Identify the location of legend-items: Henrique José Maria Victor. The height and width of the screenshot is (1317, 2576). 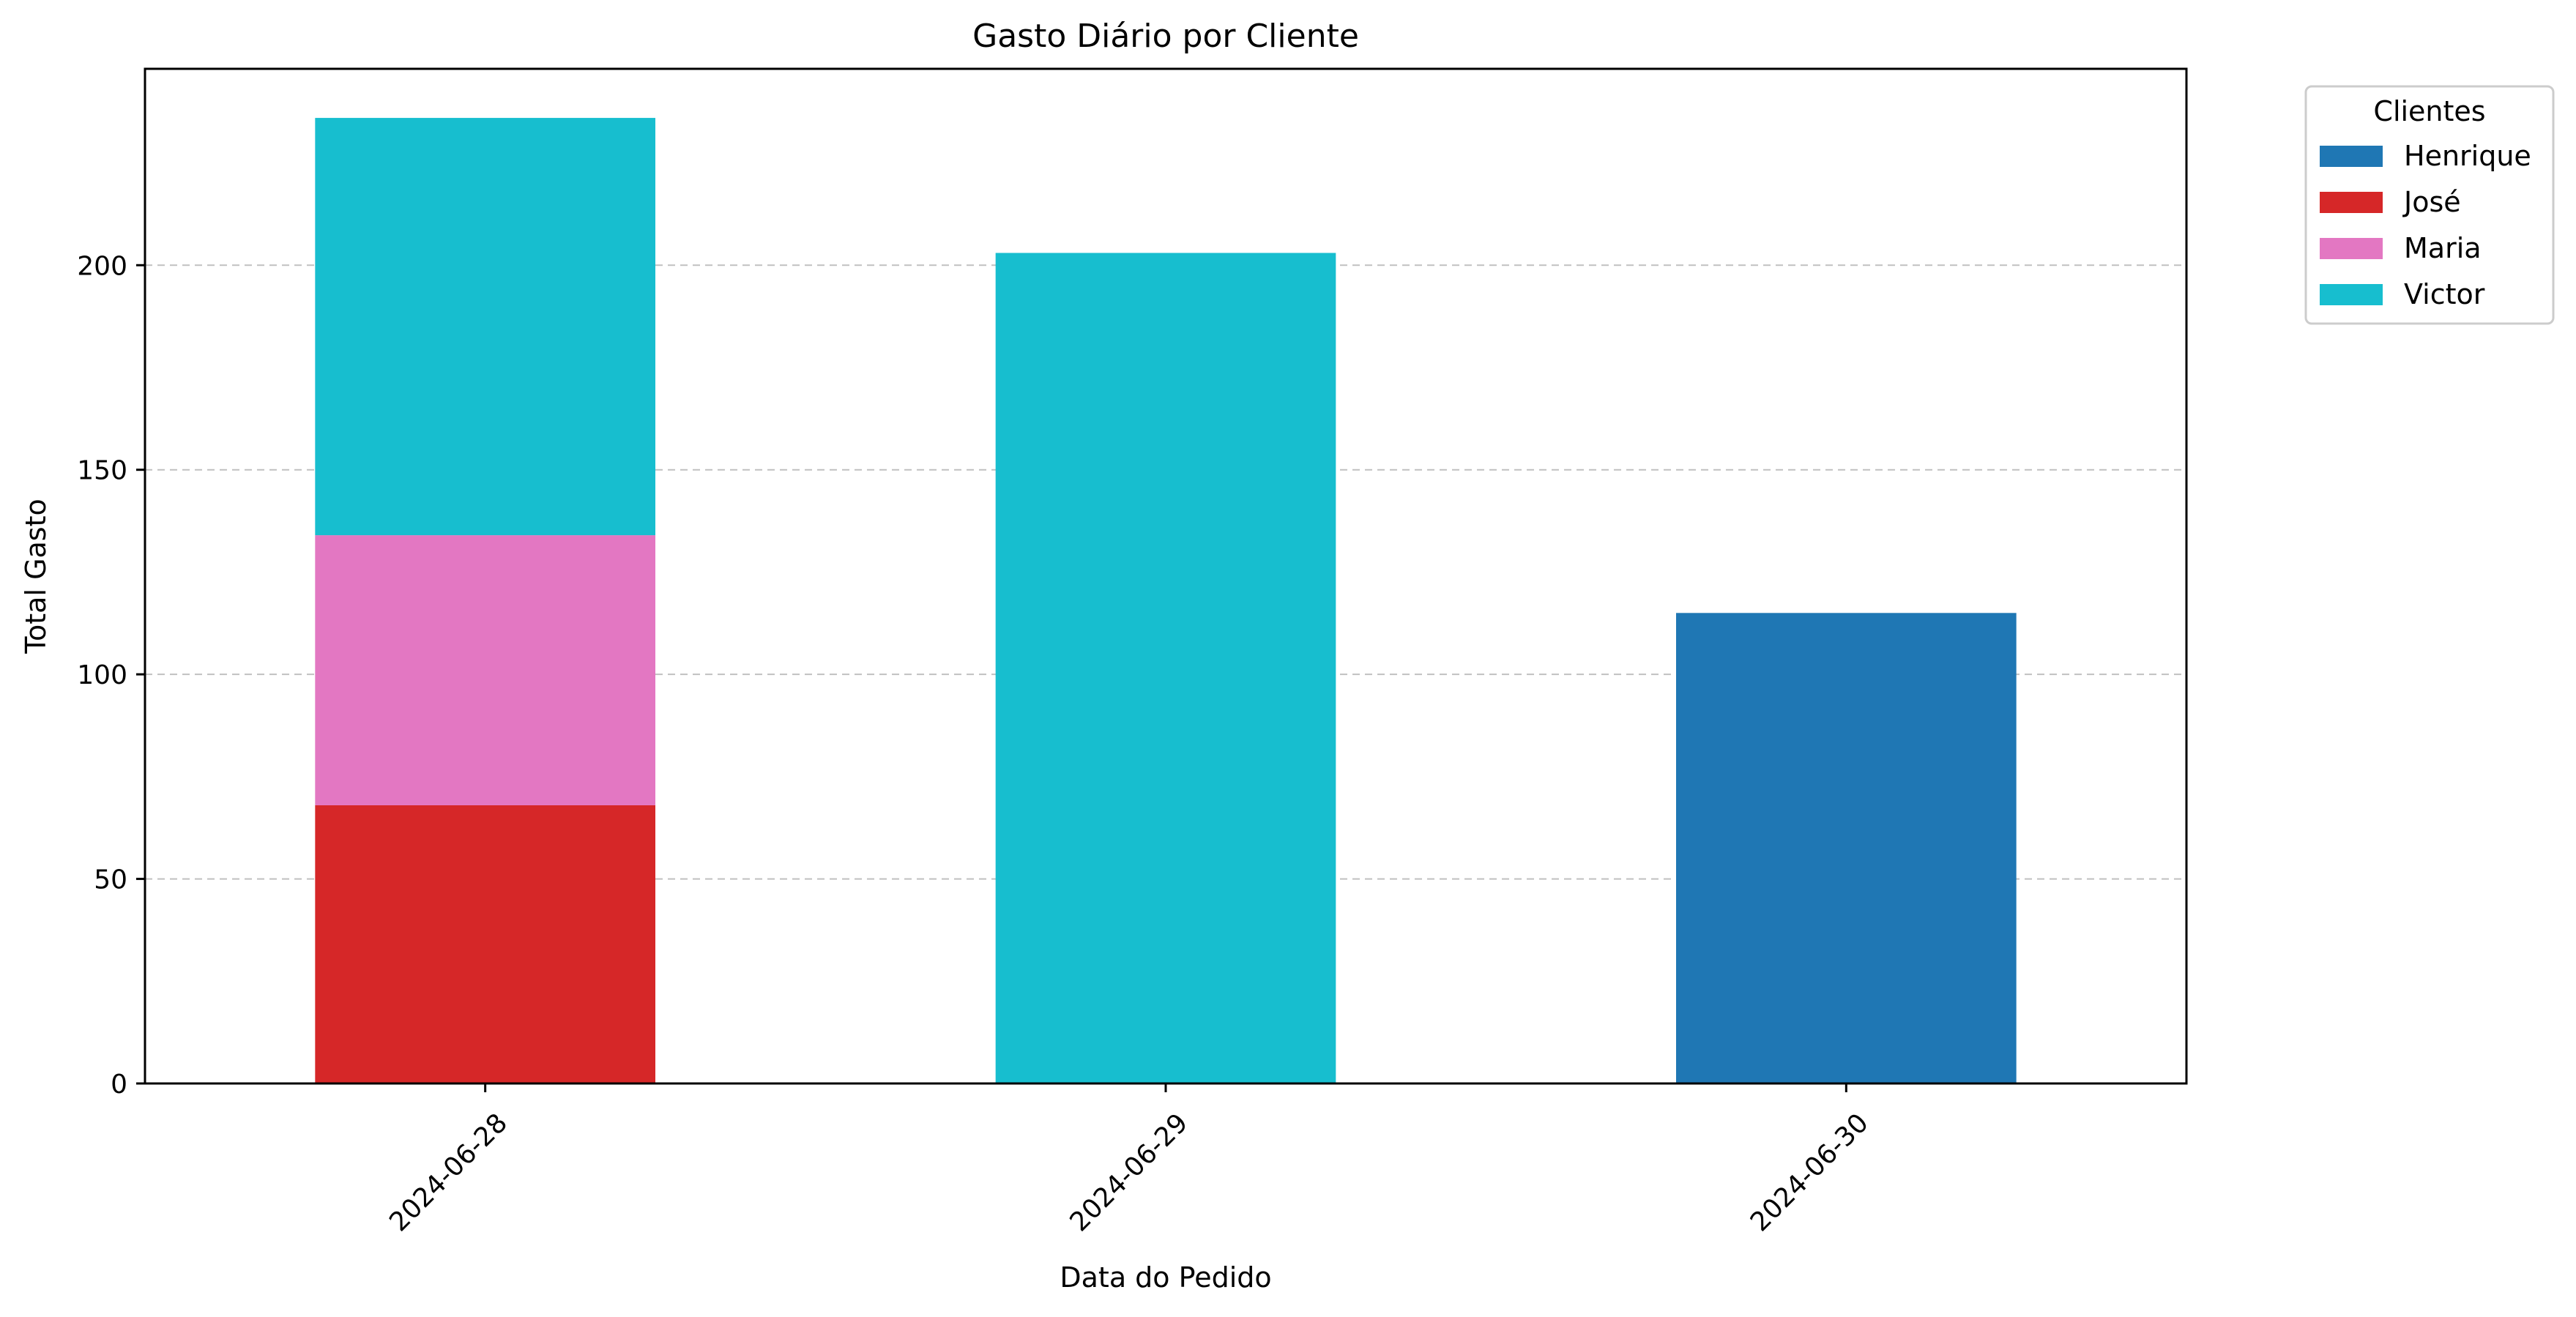
(2425, 225).